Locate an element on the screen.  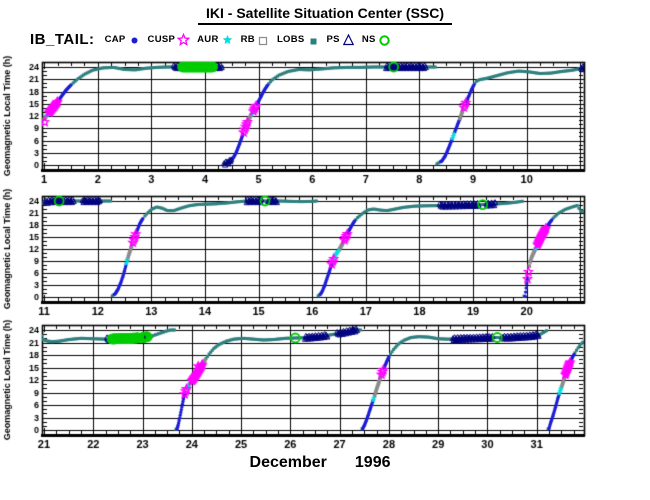
legend-item-label: AUR is located at coordinates (208, 39).